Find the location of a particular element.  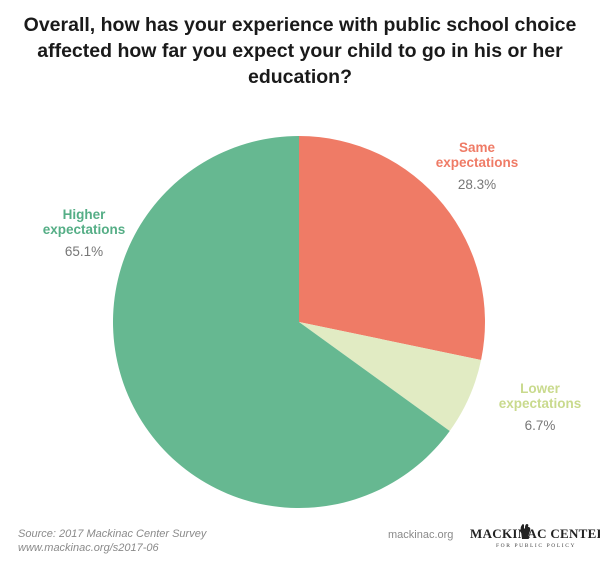

slice-label: Higher is located at coordinates (85, 214).